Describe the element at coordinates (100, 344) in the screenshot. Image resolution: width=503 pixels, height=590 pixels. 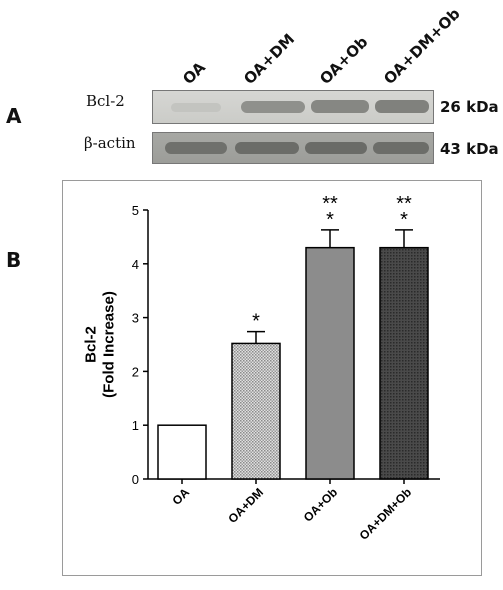
I see `y-axis-label: Bcl-2(Fold Increase)` at that location.